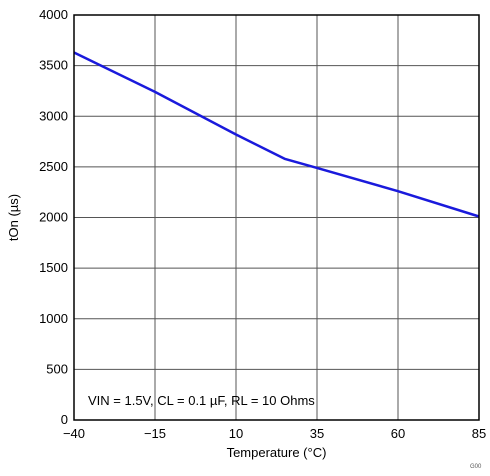  I want to click on y-tick-label: 500, so click(57, 368).